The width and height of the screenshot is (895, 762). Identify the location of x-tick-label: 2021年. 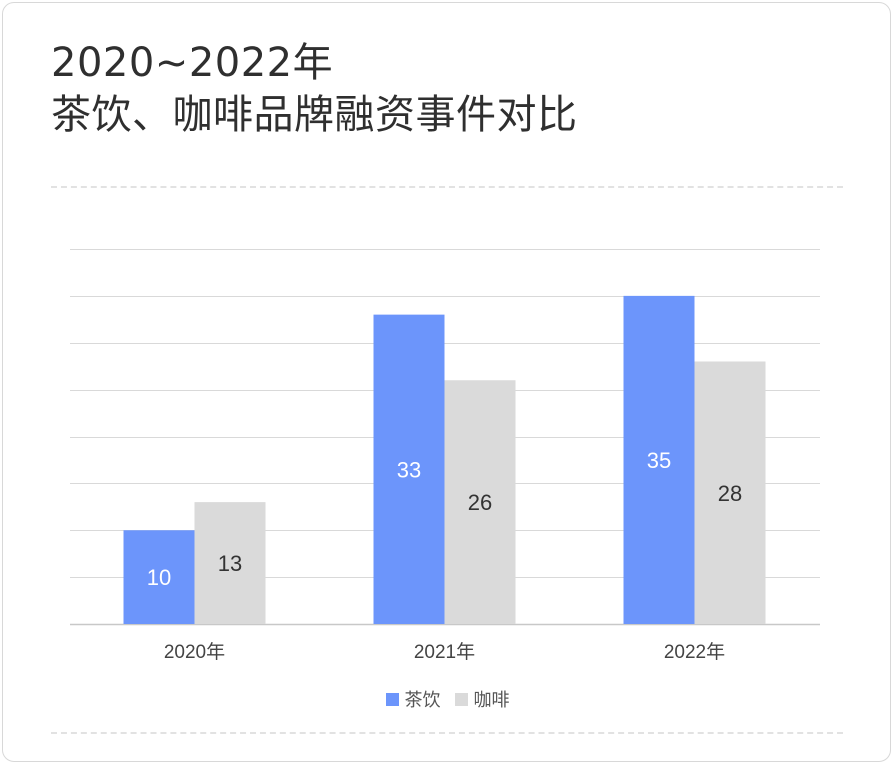
(444, 652).